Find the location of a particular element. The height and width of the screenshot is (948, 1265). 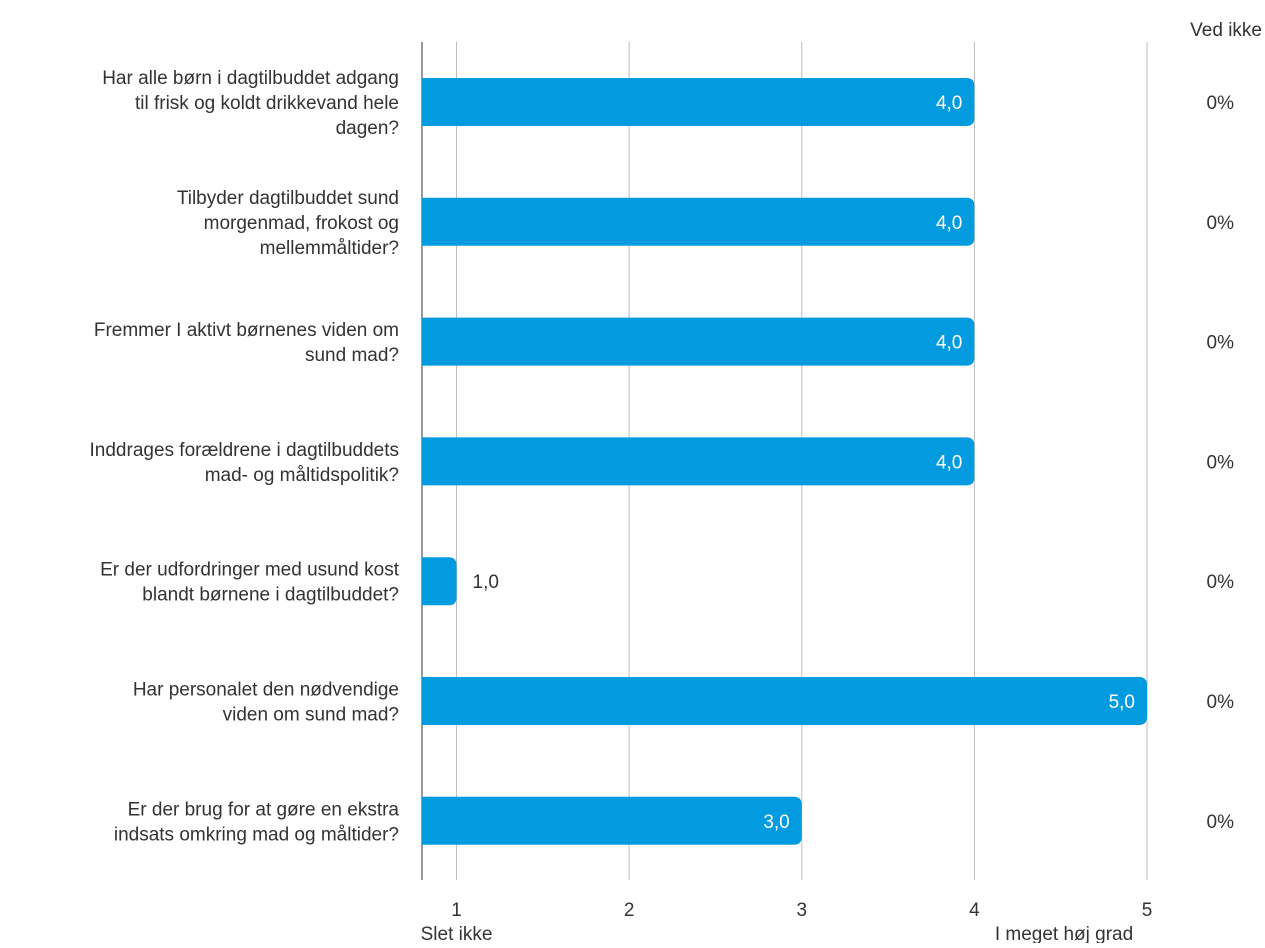

bar-value-label-3: 4,0 is located at coordinates (949, 343).